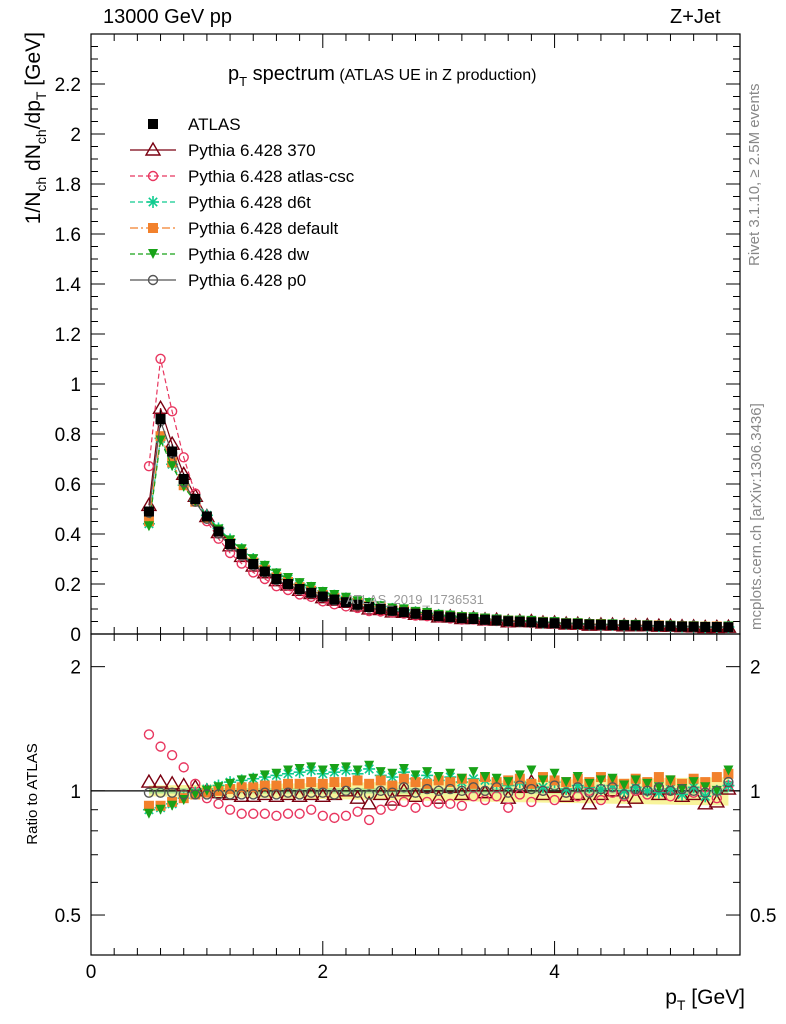 The width and height of the screenshot is (786, 1024). I want to click on legend-marker-pythia-6-428-dw, so click(153, 254).